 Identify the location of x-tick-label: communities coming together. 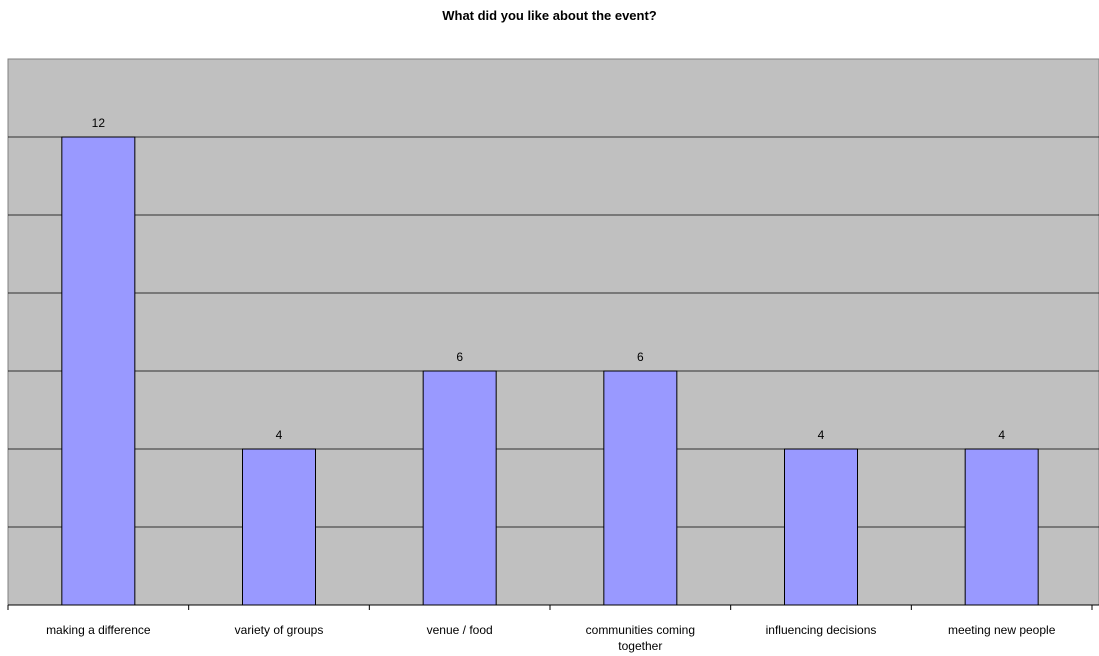
(640, 638).